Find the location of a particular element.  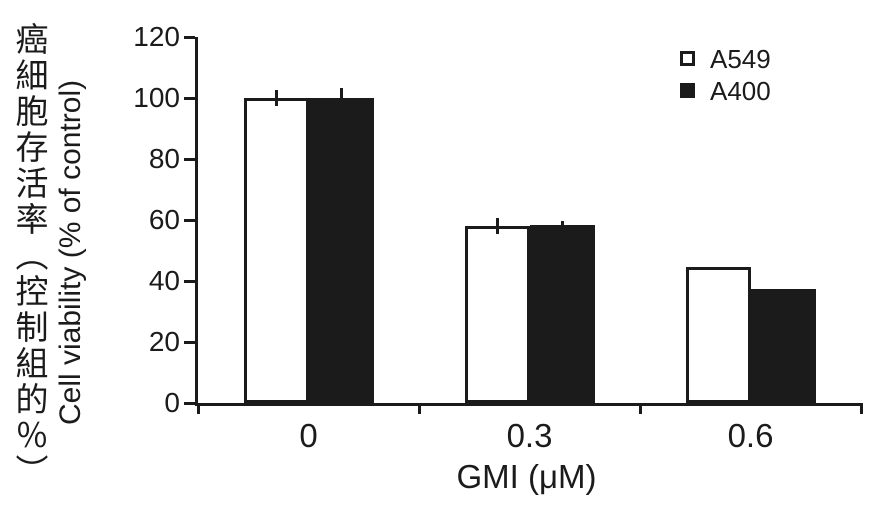

legend: A549 A400 is located at coordinates (725, 74).